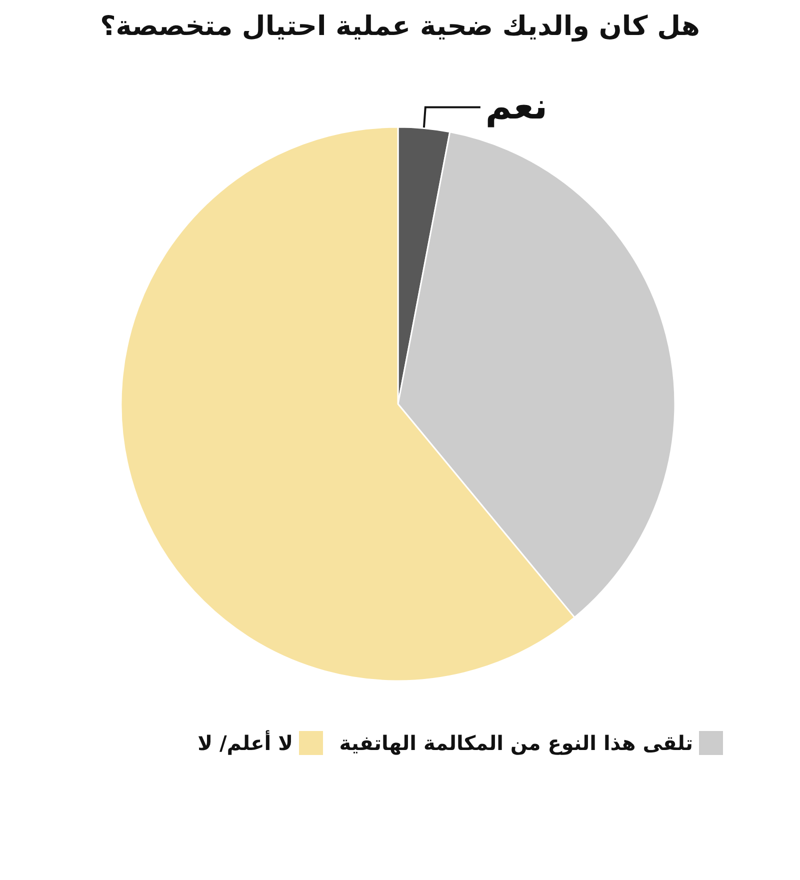  What do you see at coordinates (245, 742) in the screenshot?
I see `legend-label: لا أعلم/ لا` at bounding box center [245, 742].